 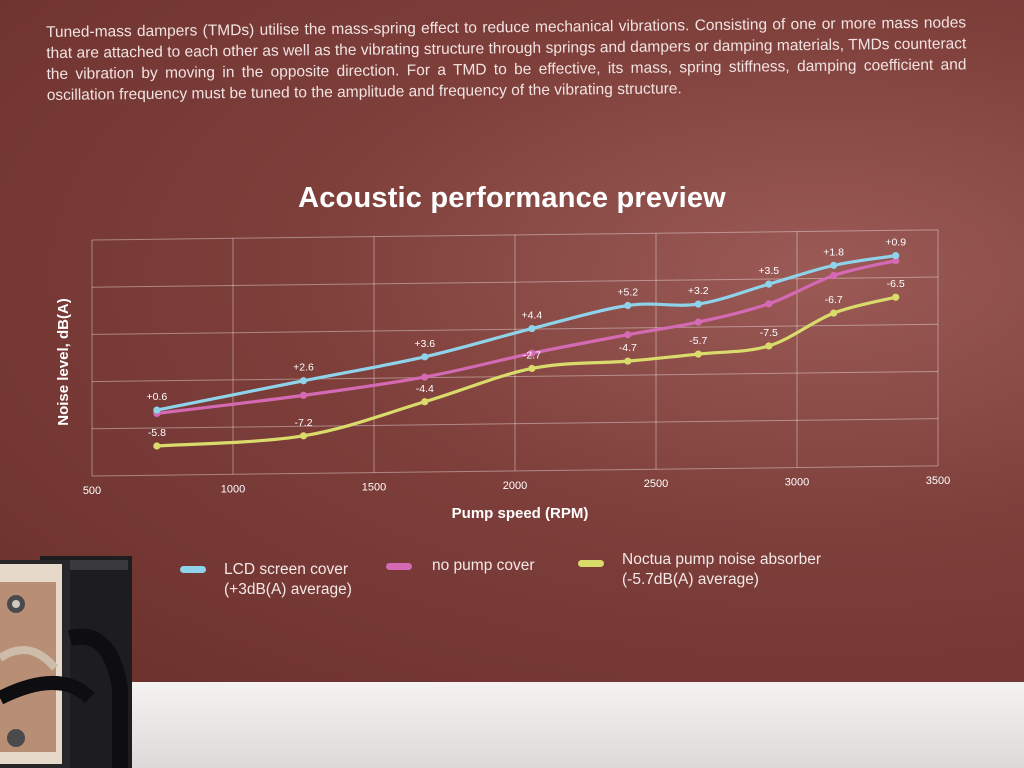 I want to click on floor-surface, so click(x=512, y=725).